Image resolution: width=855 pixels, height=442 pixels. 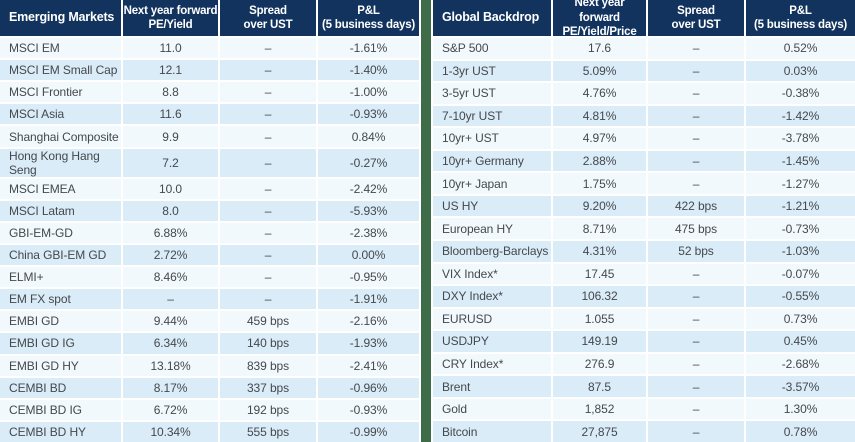 I want to click on instrument-name: 10yr+ UST, so click(x=492, y=138).